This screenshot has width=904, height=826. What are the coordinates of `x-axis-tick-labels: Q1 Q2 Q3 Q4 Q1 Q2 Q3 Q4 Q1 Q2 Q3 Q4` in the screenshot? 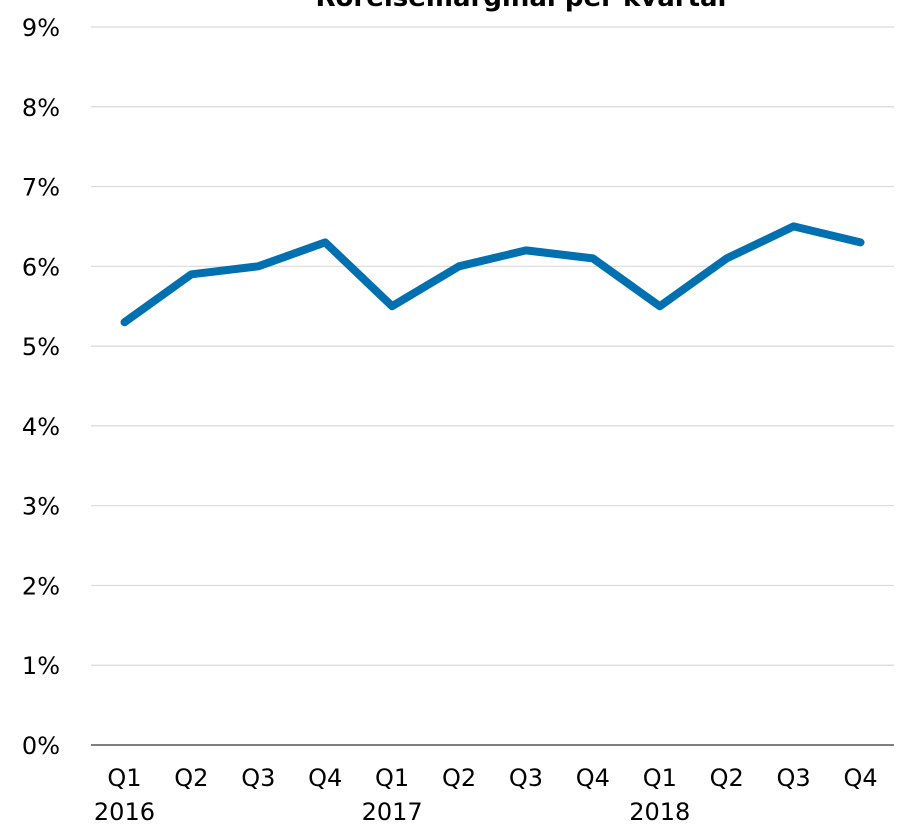 It's located at (492, 778).